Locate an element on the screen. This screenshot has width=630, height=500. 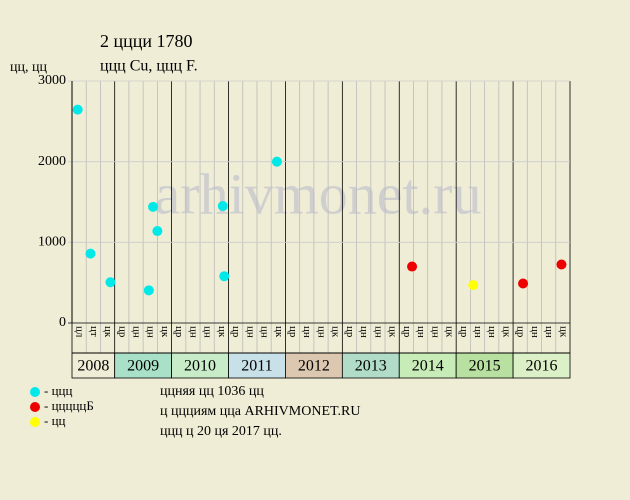
chart-title: 2 ццци 1780 is located at coordinates (146, 41).